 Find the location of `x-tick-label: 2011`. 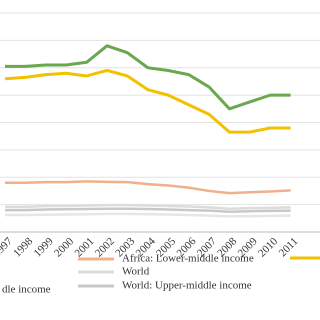

x-tick-label: 2011 is located at coordinates (289, 247).